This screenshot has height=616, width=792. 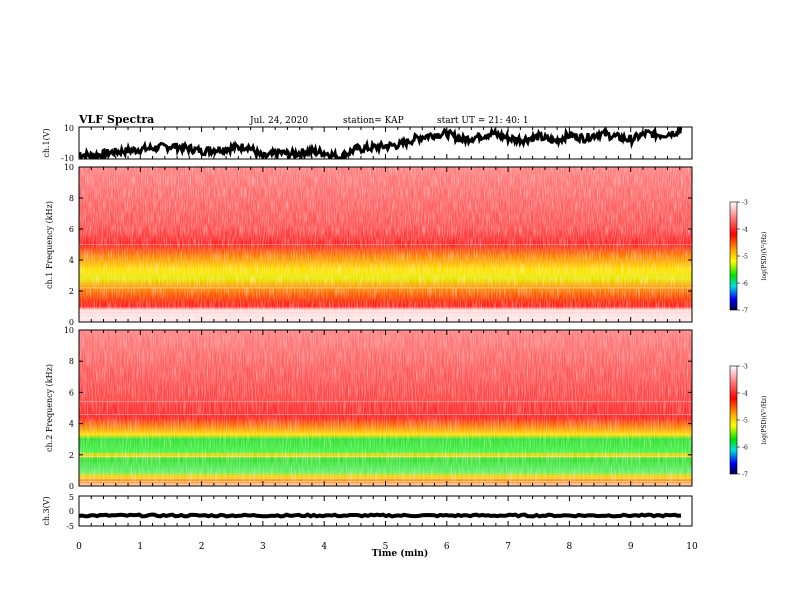 I want to click on ch1-waveform-panel: 10 -10 ch.1(V), so click(x=367, y=143).